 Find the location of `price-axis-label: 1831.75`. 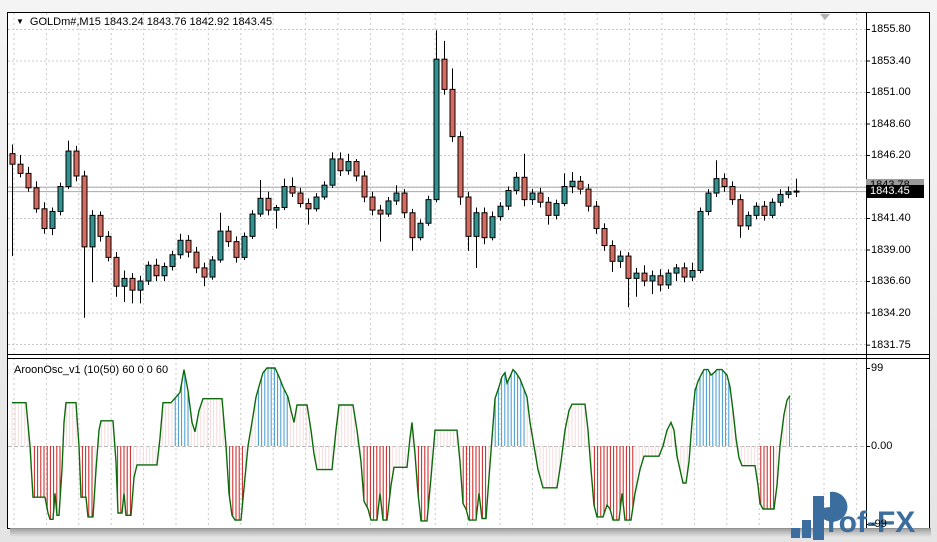

price-axis-label: 1831.75 is located at coordinates (891, 344).